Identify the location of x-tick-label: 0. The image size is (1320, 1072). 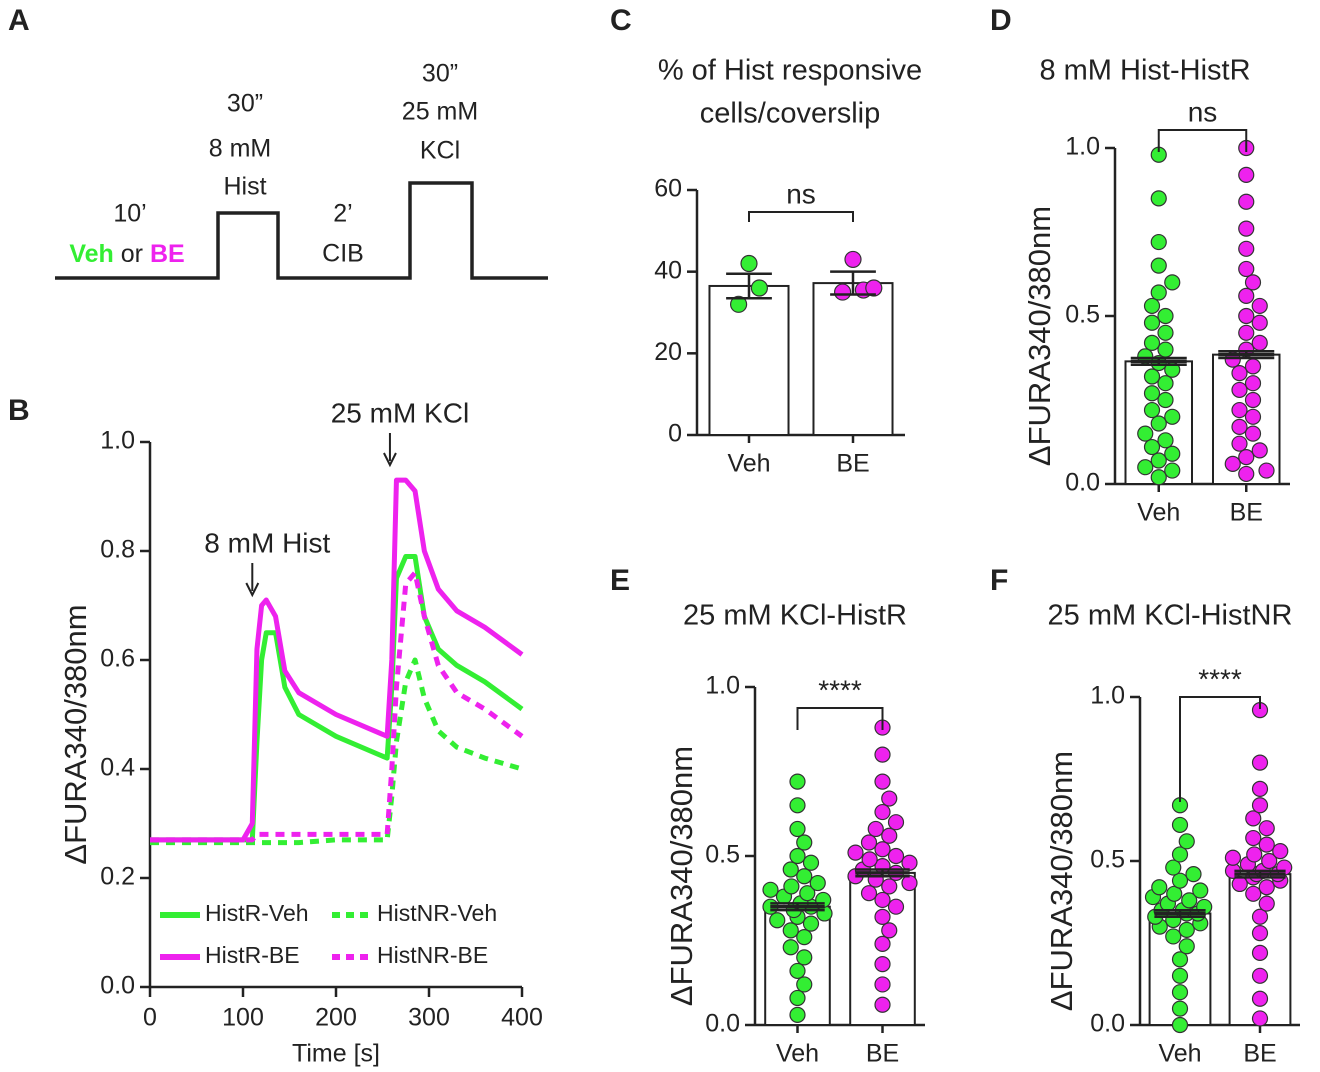
(150, 1018).